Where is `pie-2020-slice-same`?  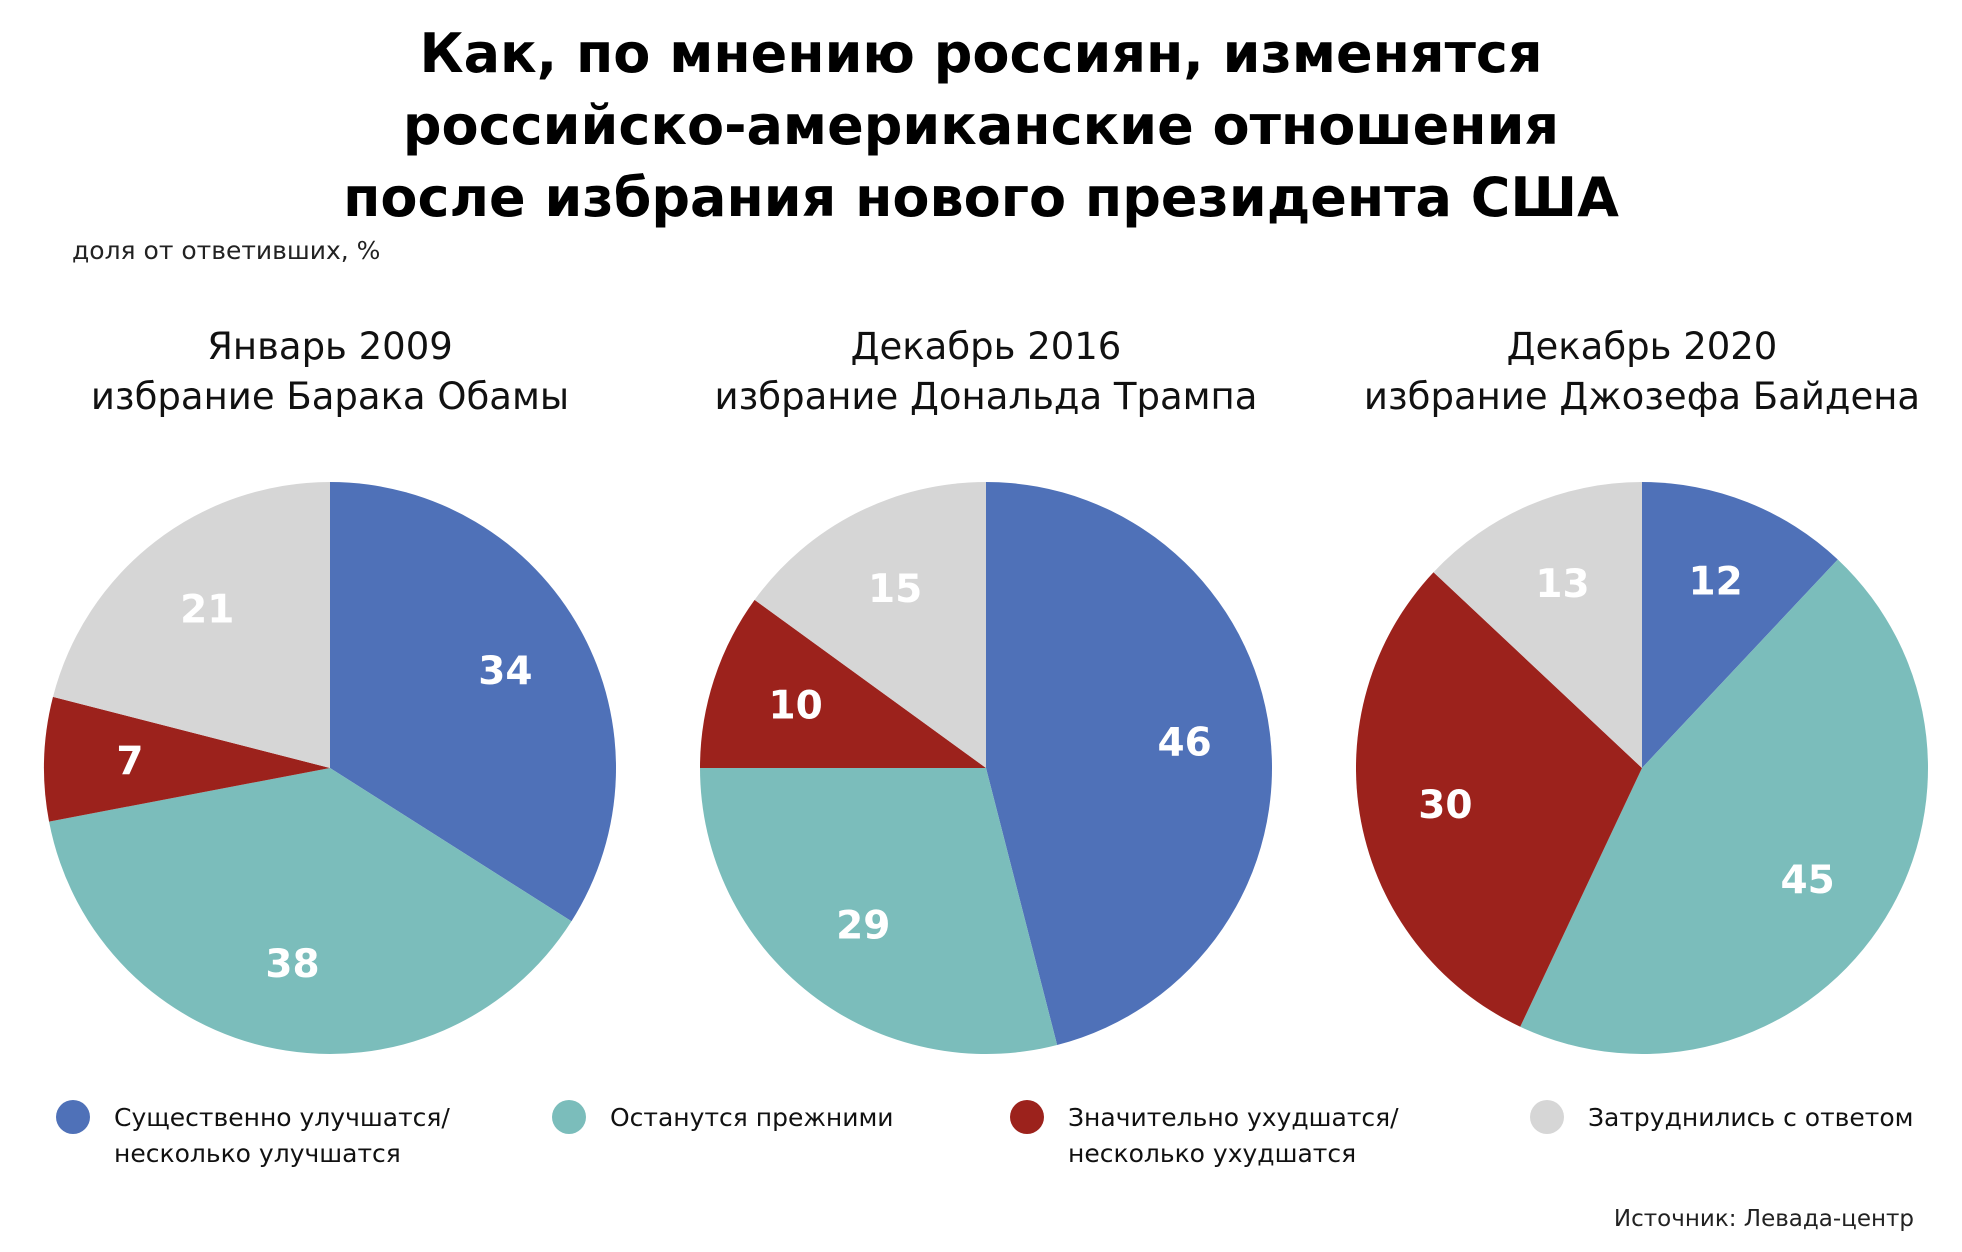
pie-2020-slice-same is located at coordinates (1724, 806).